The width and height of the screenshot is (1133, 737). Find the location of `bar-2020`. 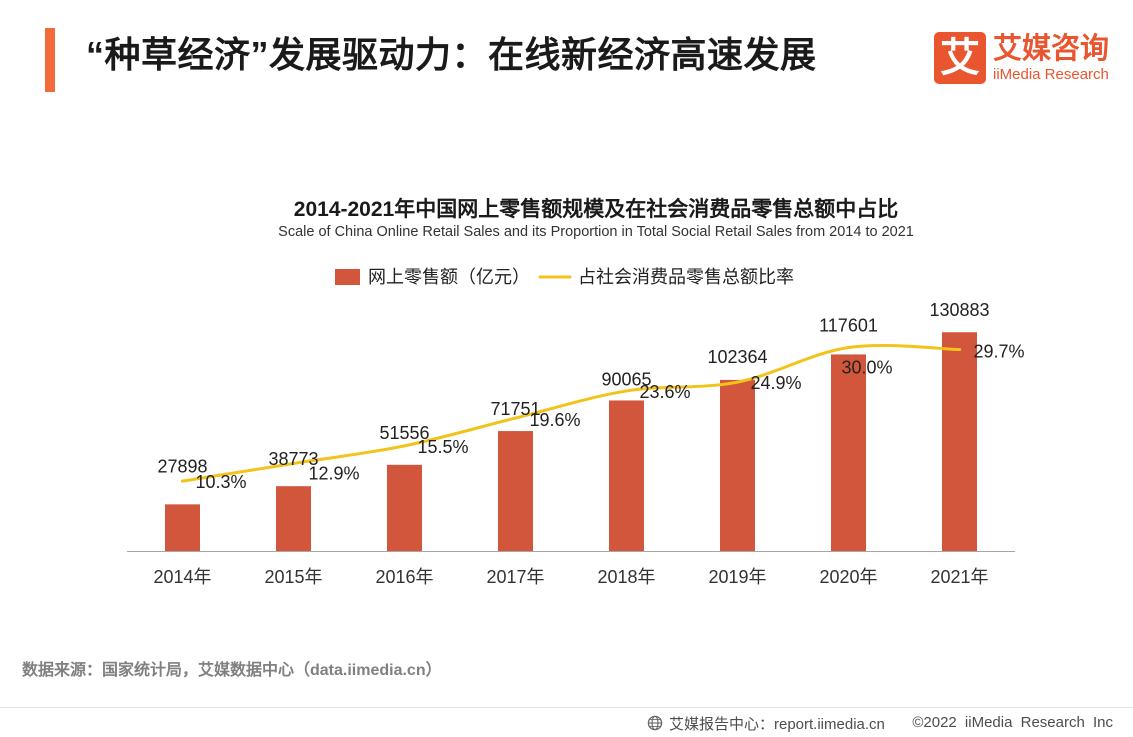

bar-2020 is located at coordinates (848, 452).